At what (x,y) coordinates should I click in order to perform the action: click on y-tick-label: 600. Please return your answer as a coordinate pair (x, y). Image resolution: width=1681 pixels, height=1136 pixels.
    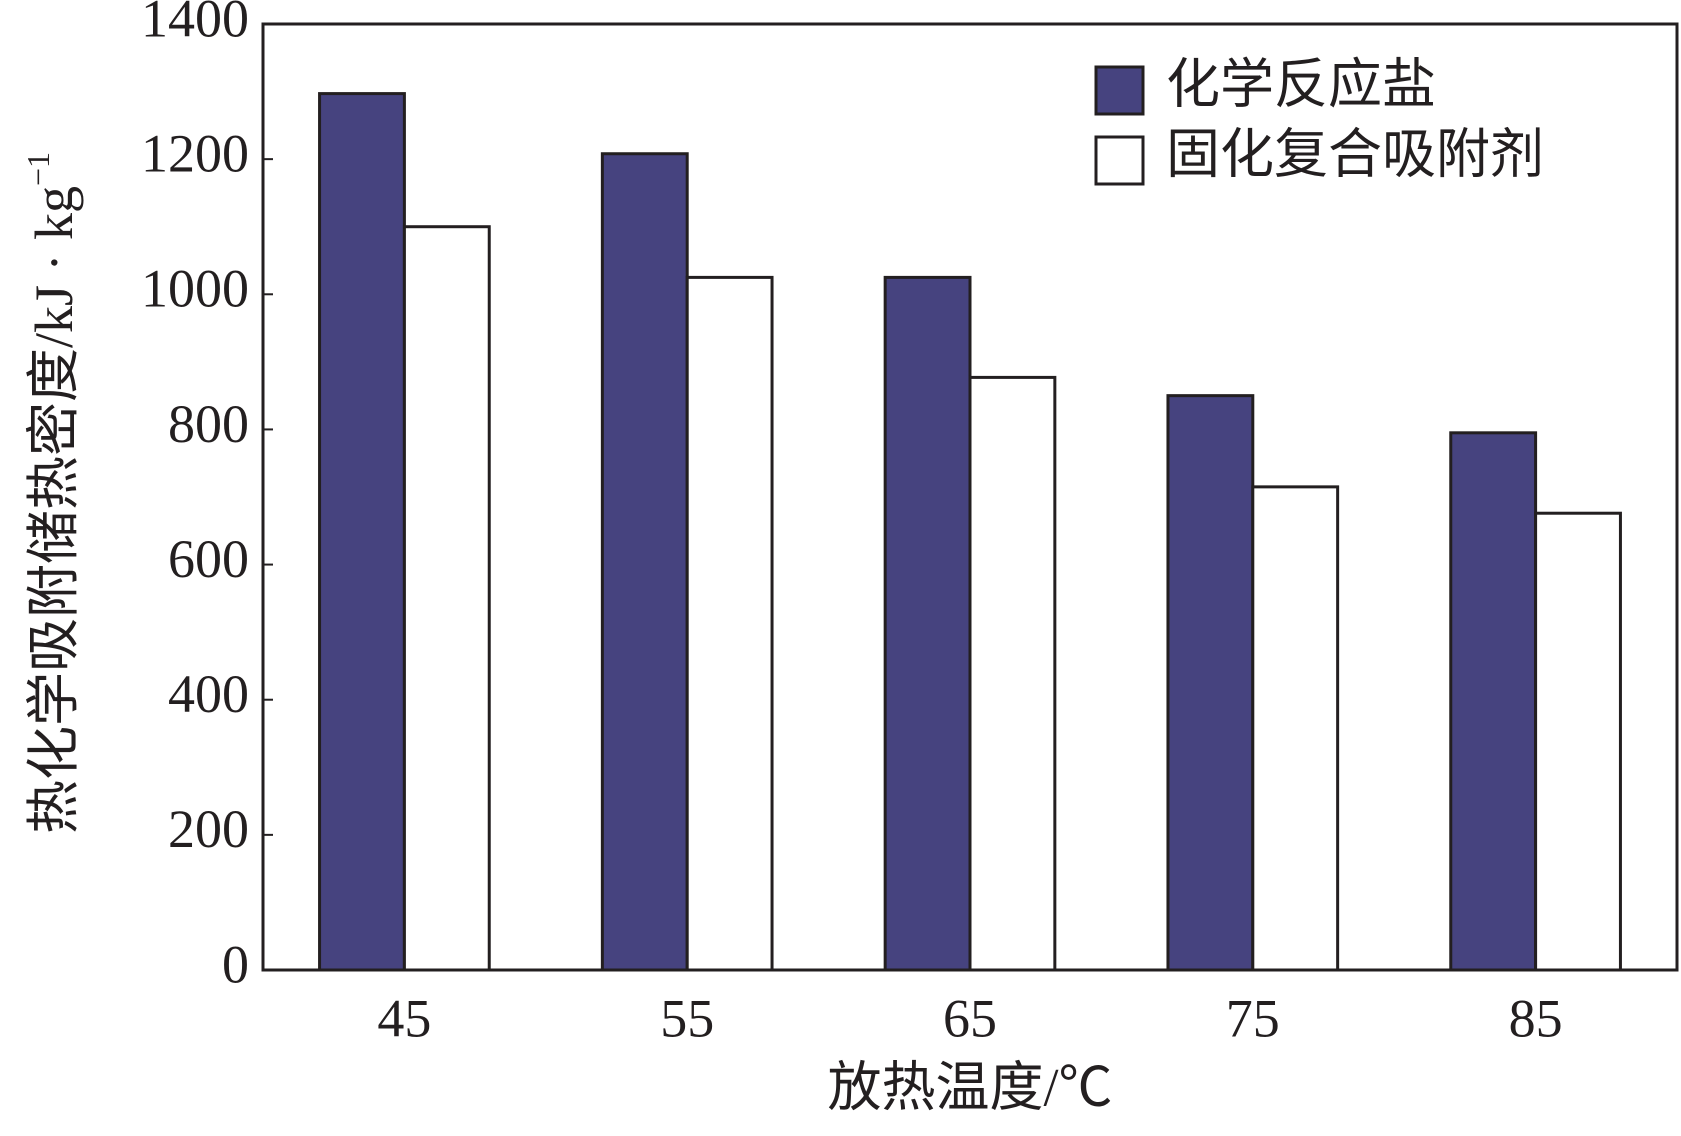
    Looking at the image, I should click on (208, 559).